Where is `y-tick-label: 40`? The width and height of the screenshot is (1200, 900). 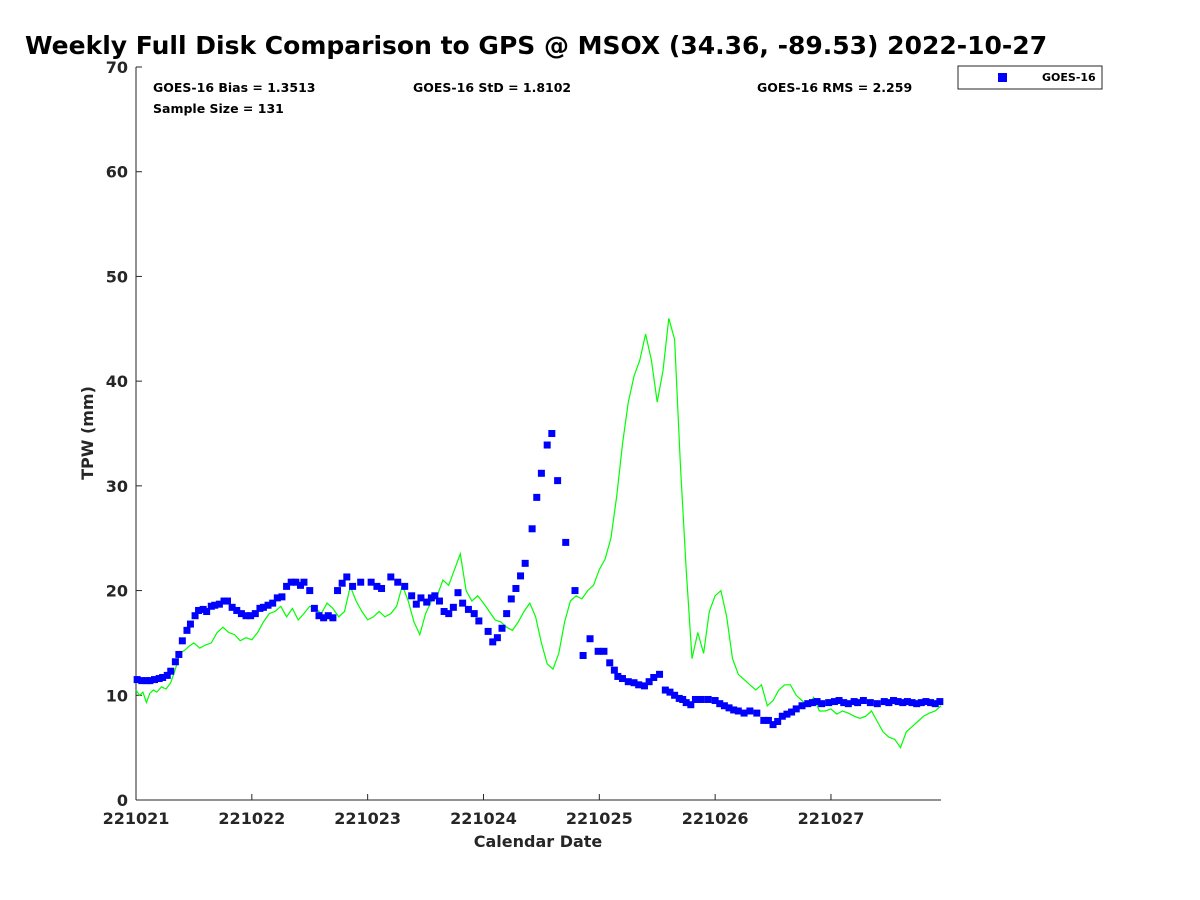 y-tick-label: 40 is located at coordinates (117, 381).